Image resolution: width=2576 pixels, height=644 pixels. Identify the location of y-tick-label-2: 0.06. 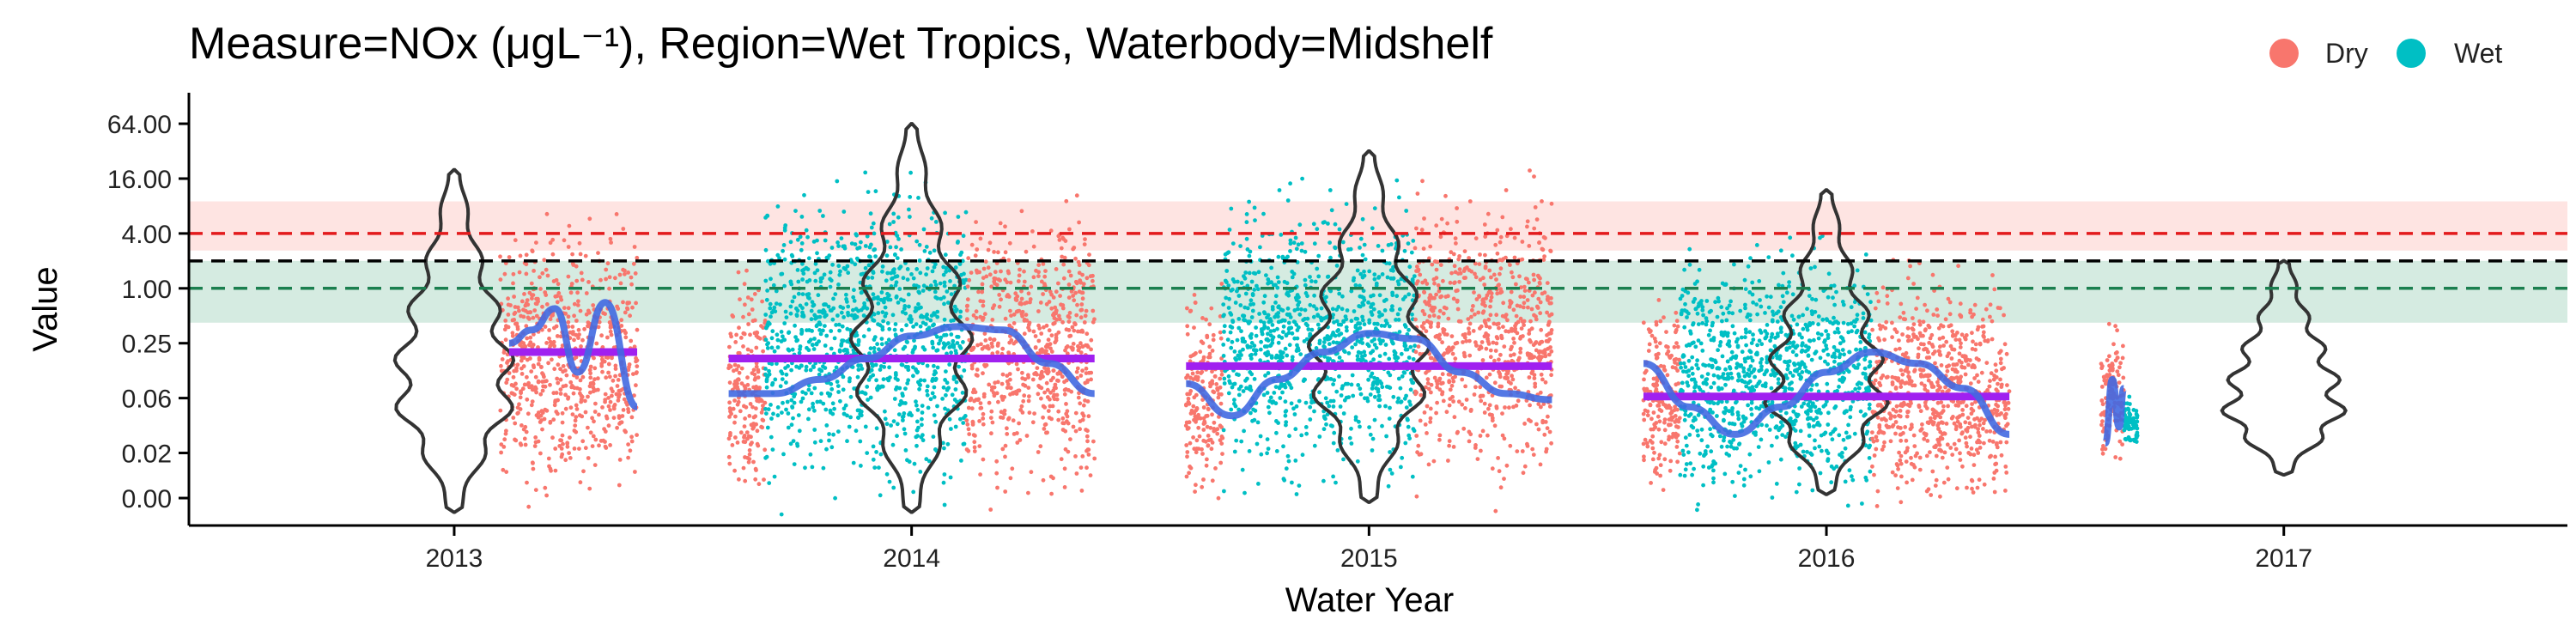
(147, 400).